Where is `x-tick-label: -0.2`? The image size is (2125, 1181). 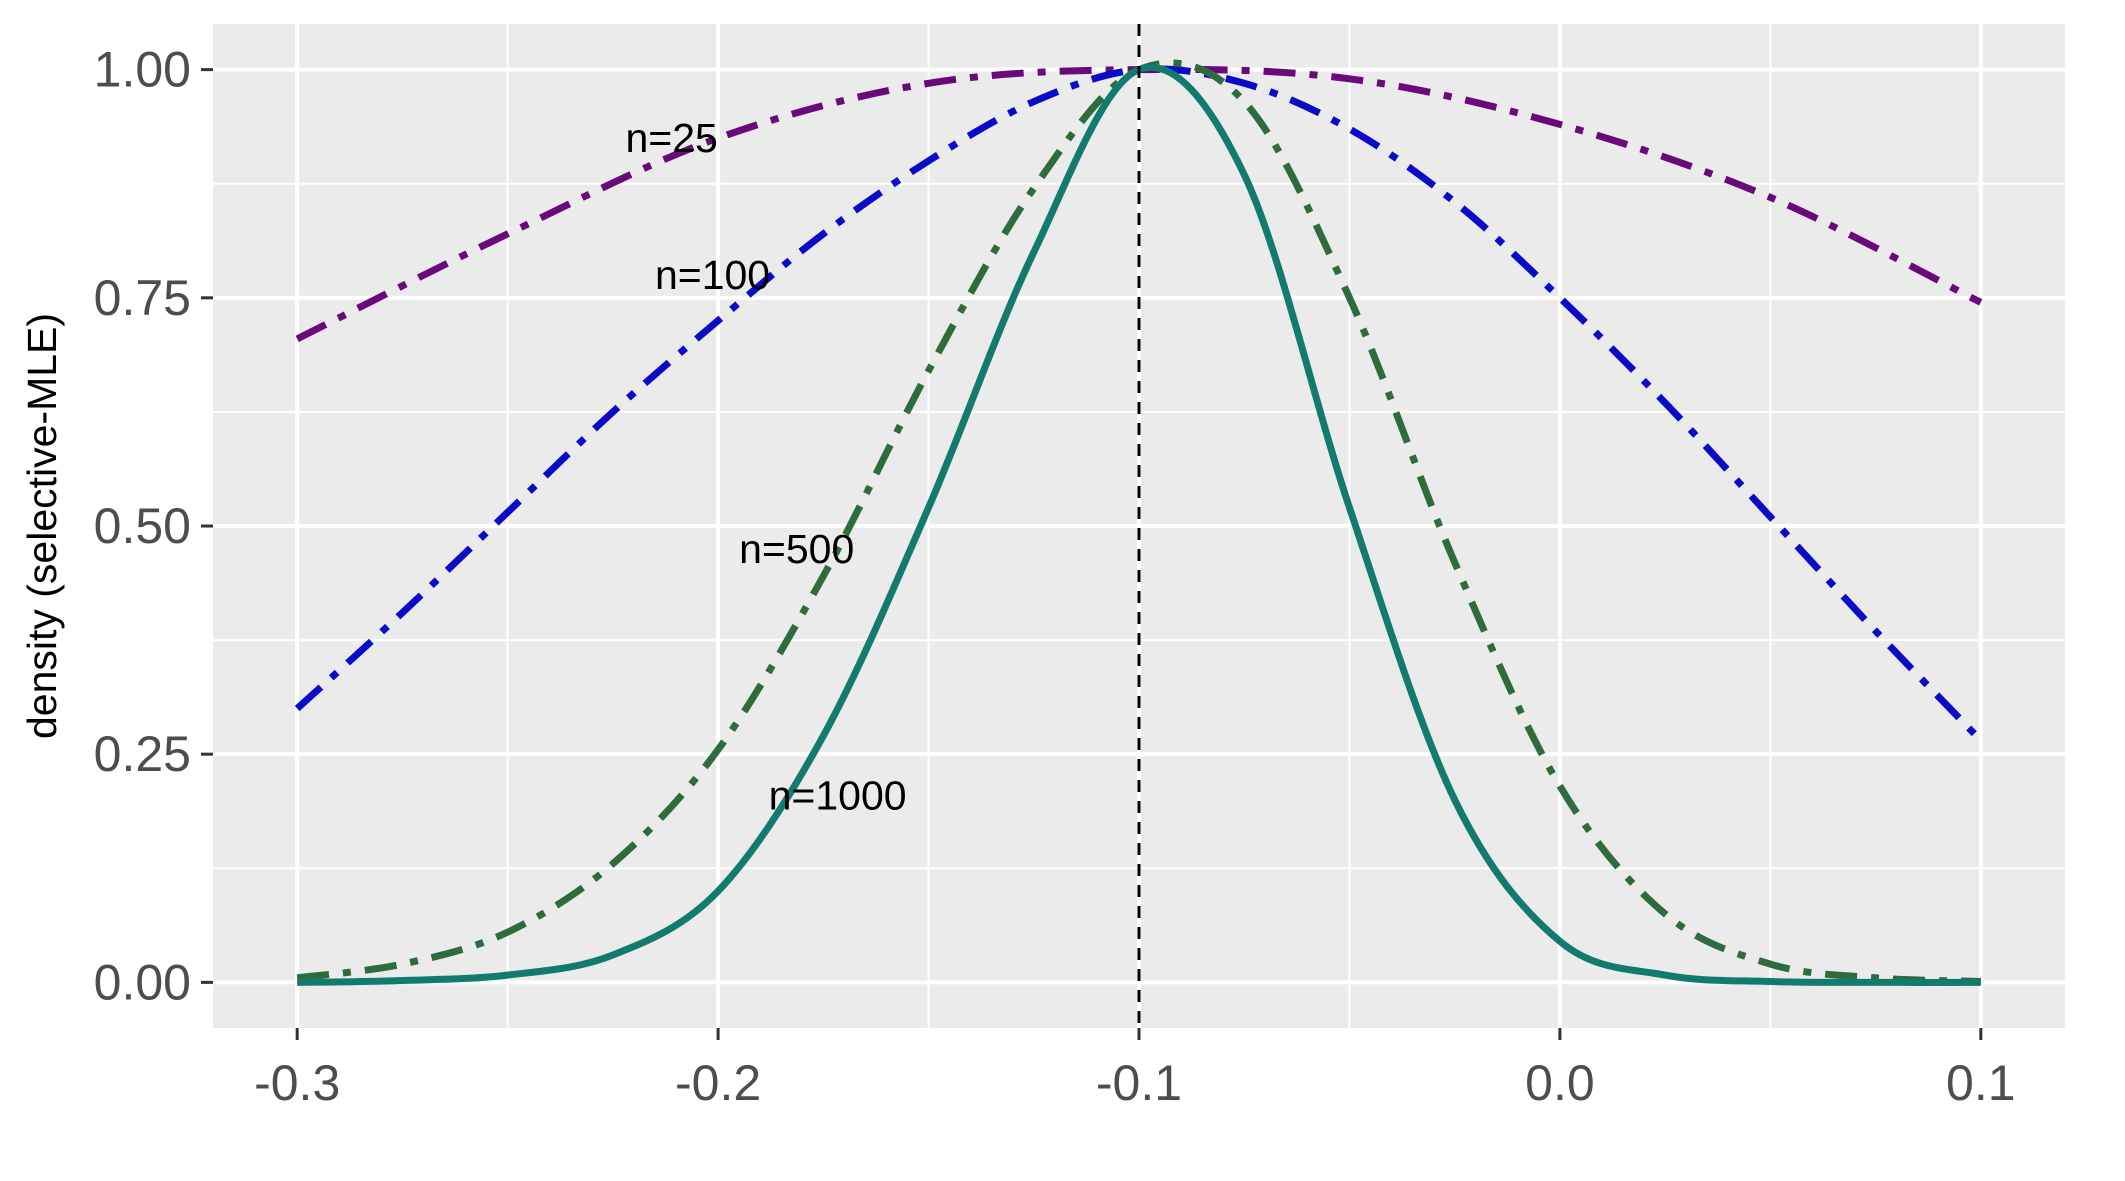
x-tick-label: -0.2 is located at coordinates (718, 1083).